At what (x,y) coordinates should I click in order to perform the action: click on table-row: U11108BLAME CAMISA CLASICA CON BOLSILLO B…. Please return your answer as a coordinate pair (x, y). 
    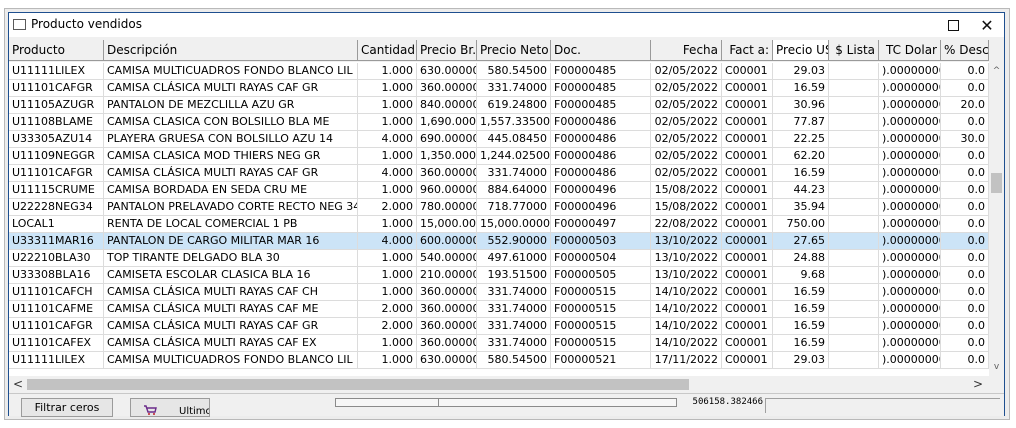
    Looking at the image, I should click on (499, 122).